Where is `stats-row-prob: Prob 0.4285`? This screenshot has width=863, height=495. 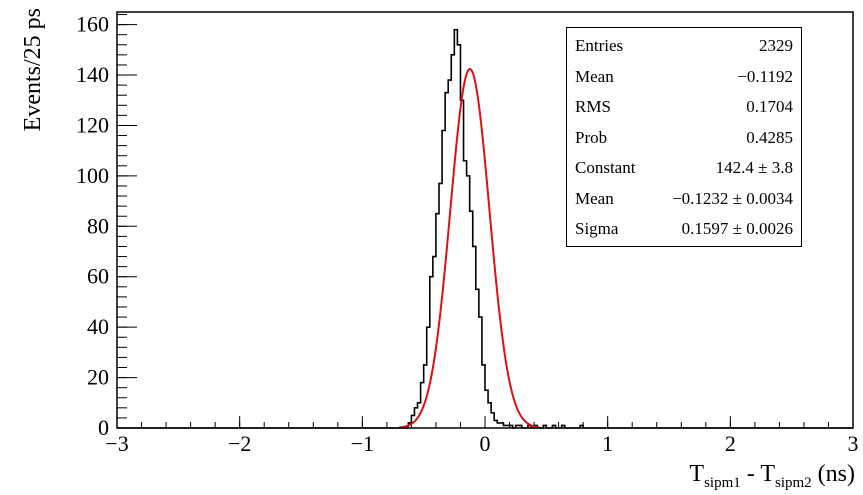
stats-row-prob: Prob 0.4285 is located at coordinates (684, 137).